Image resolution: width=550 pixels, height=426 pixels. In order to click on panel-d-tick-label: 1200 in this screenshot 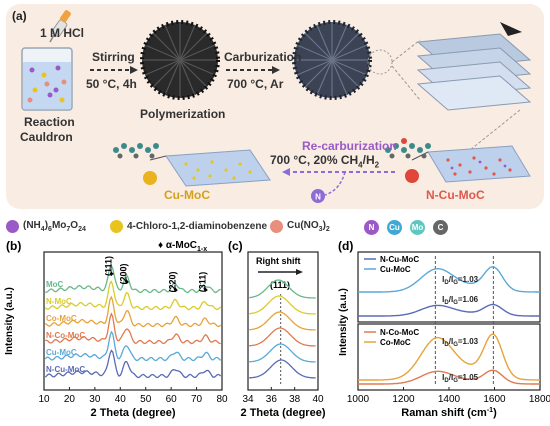, I will do `click(403, 399)`.